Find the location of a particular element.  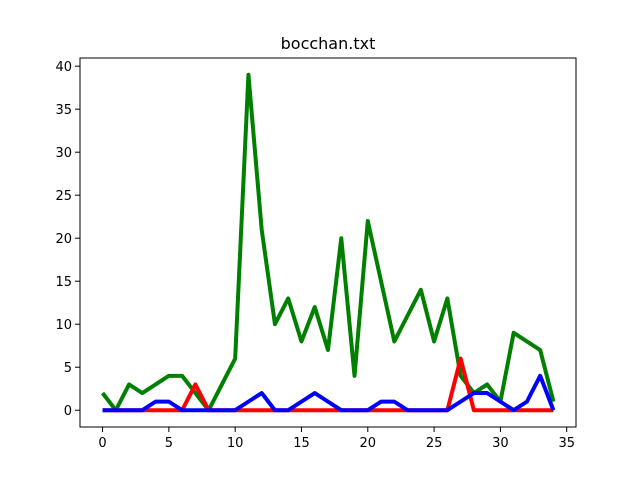

x-tick-label: 30 is located at coordinates (500, 443).